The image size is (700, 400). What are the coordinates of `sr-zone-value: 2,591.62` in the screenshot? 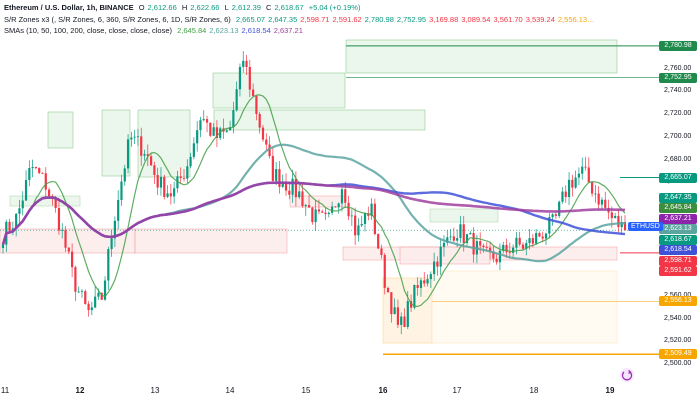 It's located at (347, 19).